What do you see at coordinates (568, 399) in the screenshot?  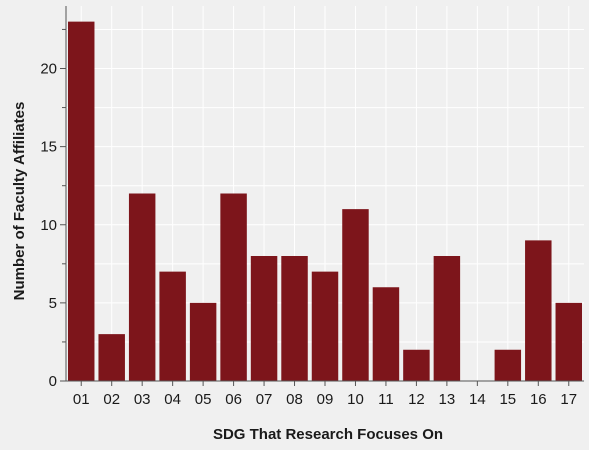 I see `x-tick-label-17: 17` at bounding box center [568, 399].